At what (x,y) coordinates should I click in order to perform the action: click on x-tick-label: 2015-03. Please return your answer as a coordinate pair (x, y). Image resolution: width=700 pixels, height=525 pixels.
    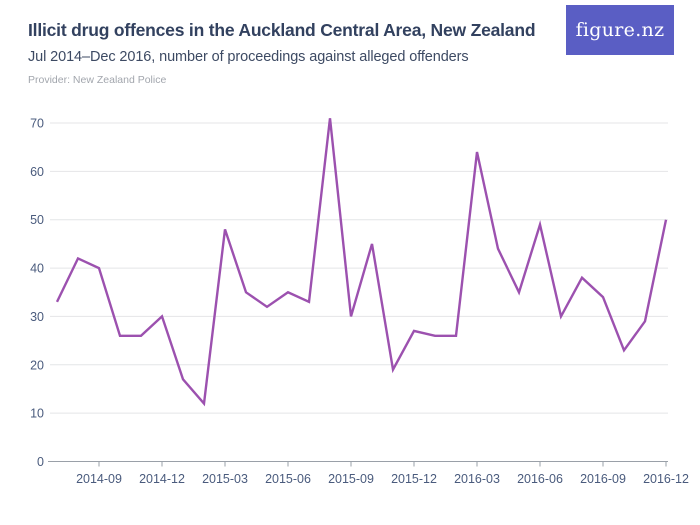
    Looking at the image, I should click on (225, 479).